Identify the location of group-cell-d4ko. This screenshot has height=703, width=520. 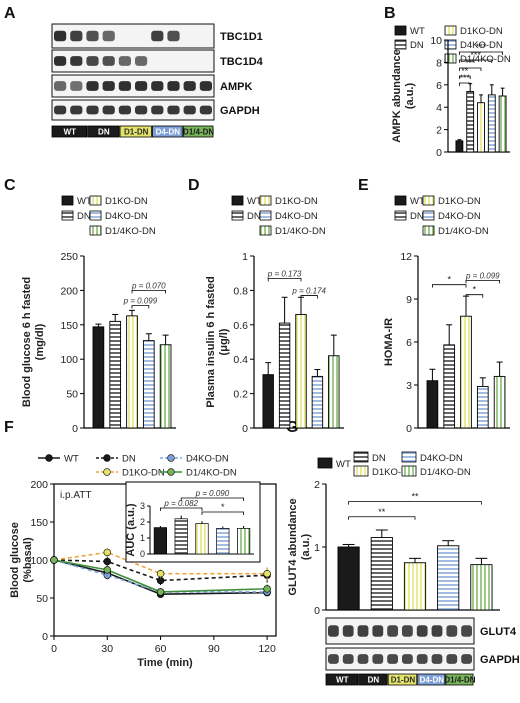
(431, 679).